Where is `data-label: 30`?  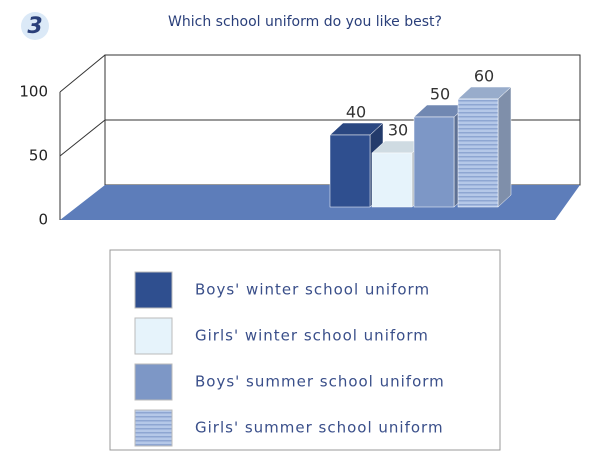
data-label: 30 is located at coordinates (398, 130).